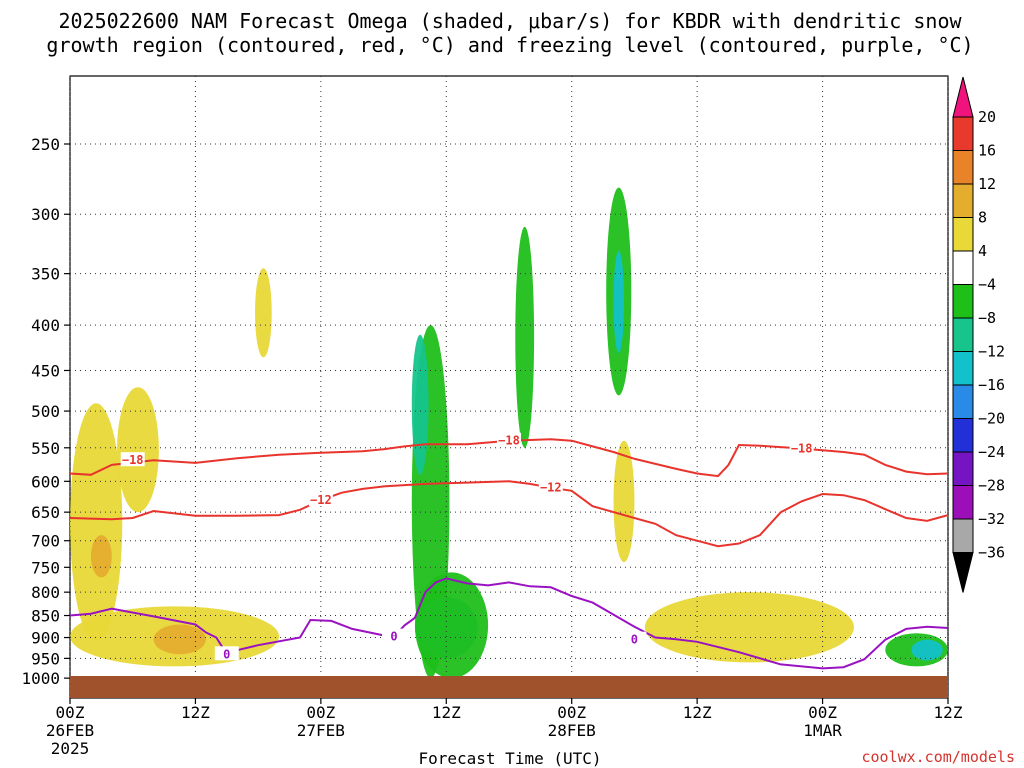  I want to click on colorbar-label-6: −8, so click(987, 318).